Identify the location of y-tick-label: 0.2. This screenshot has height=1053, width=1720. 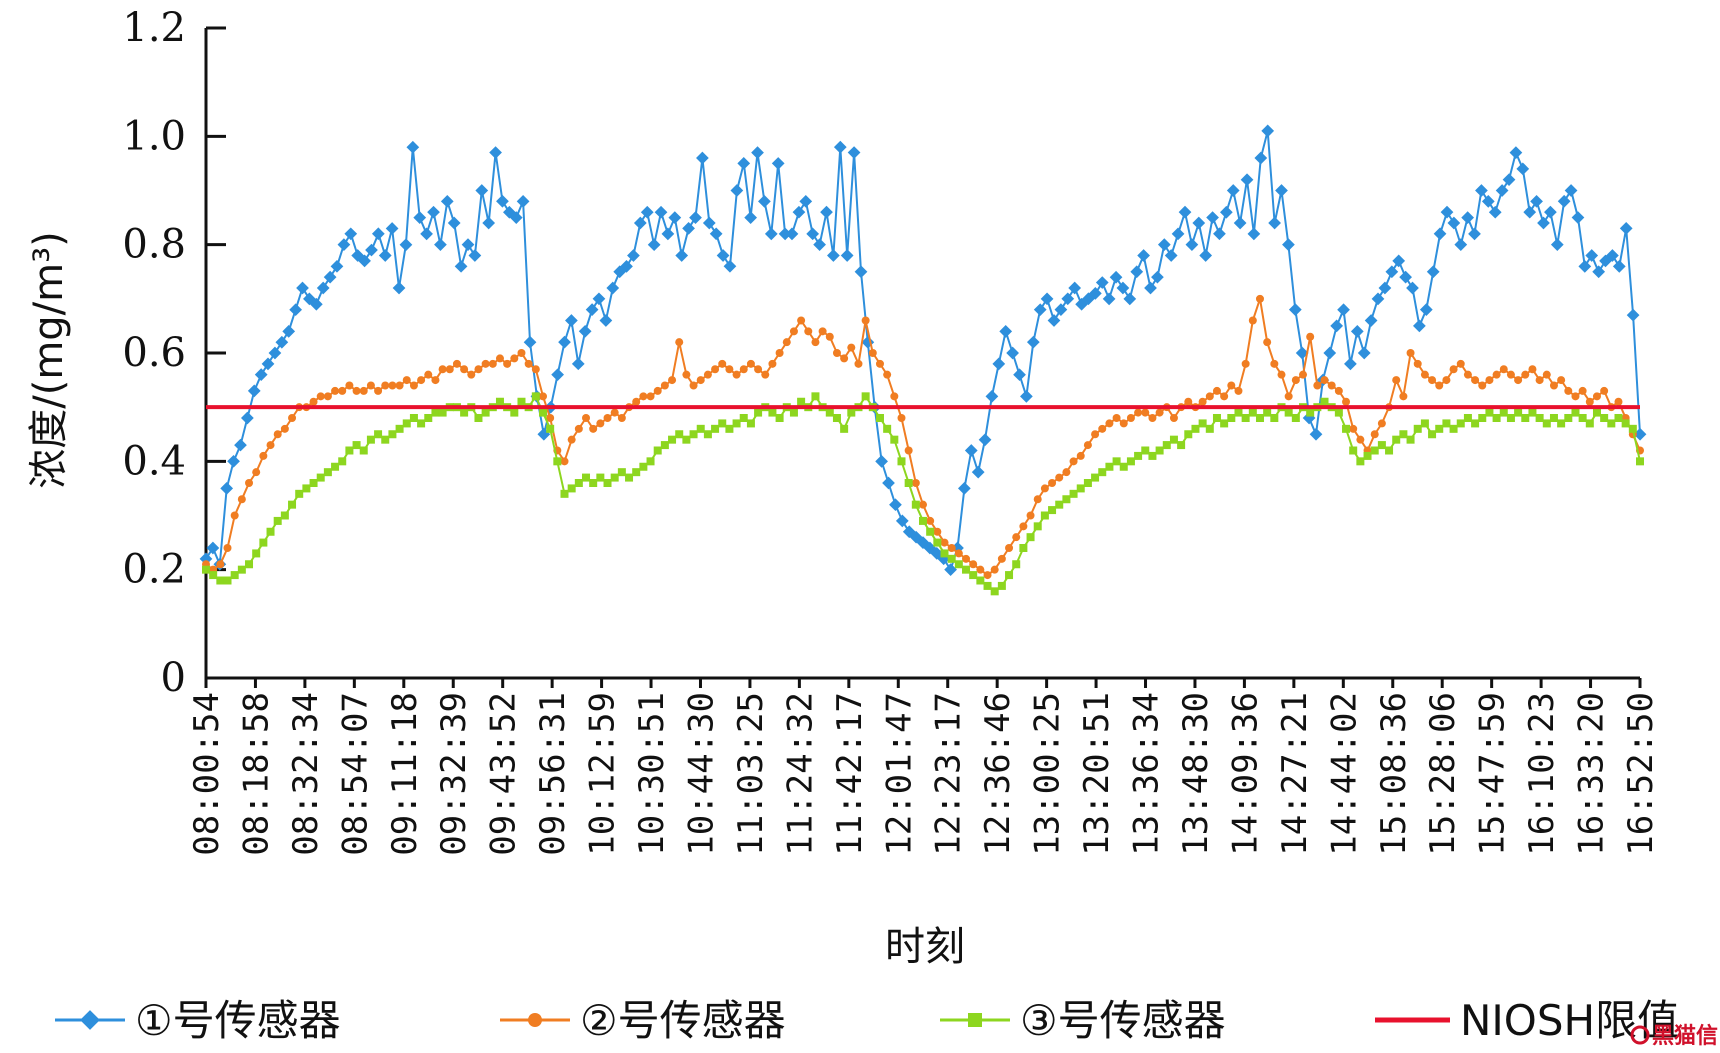
(154, 570).